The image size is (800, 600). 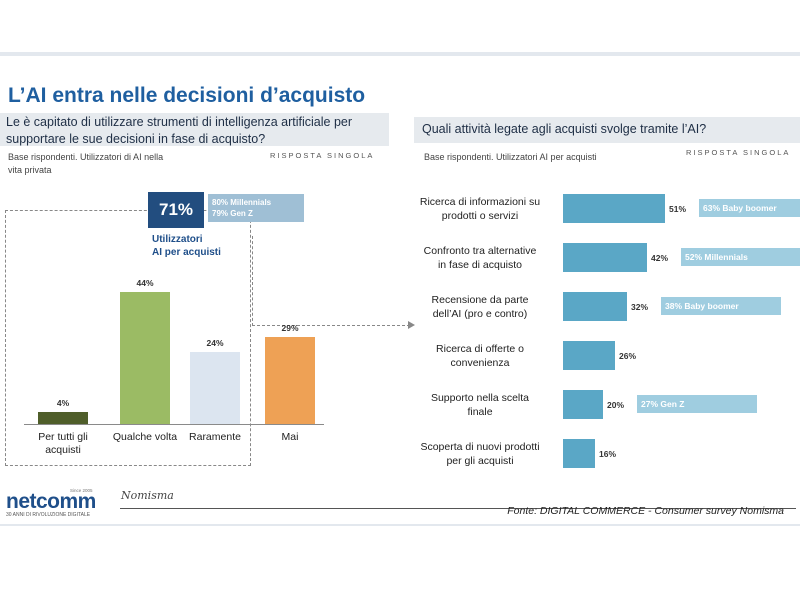 What do you see at coordinates (721, 306) in the screenshot?
I see `hbar-annotation-2: 38% Baby boomer` at bounding box center [721, 306].